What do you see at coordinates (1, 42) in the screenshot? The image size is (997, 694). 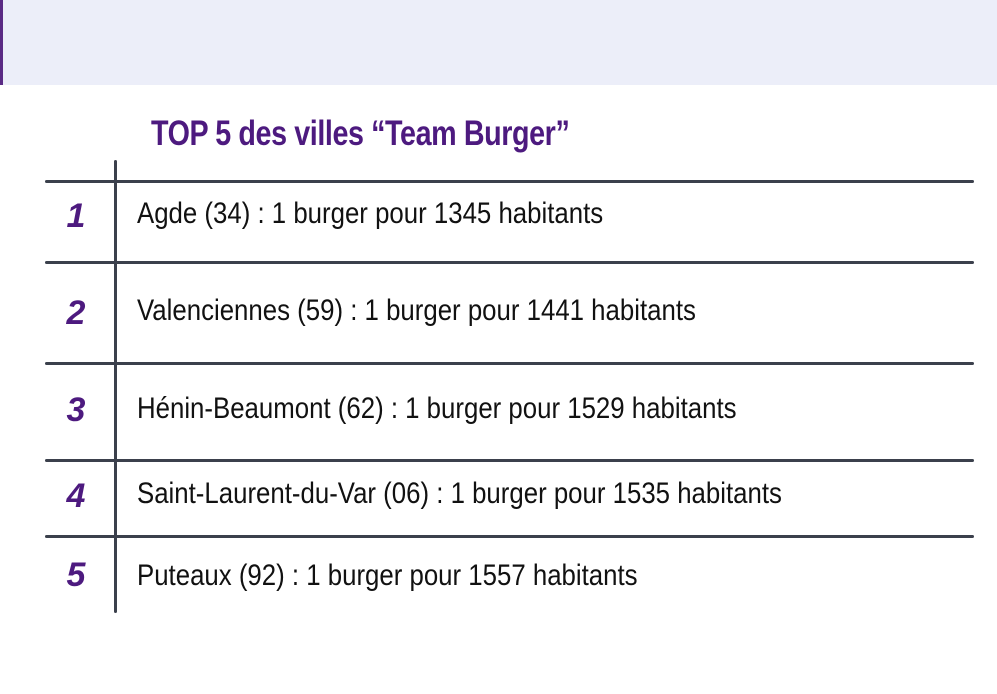 I see `header-accent-bar` at bounding box center [1, 42].